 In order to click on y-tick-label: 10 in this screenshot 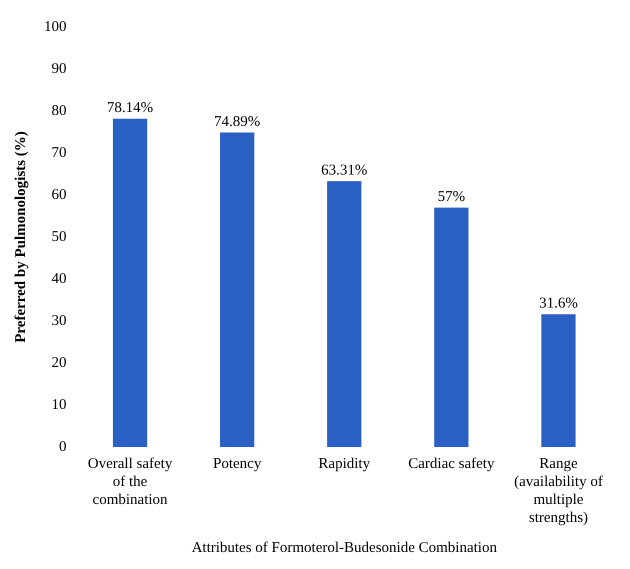, I will do `click(59, 404)`.